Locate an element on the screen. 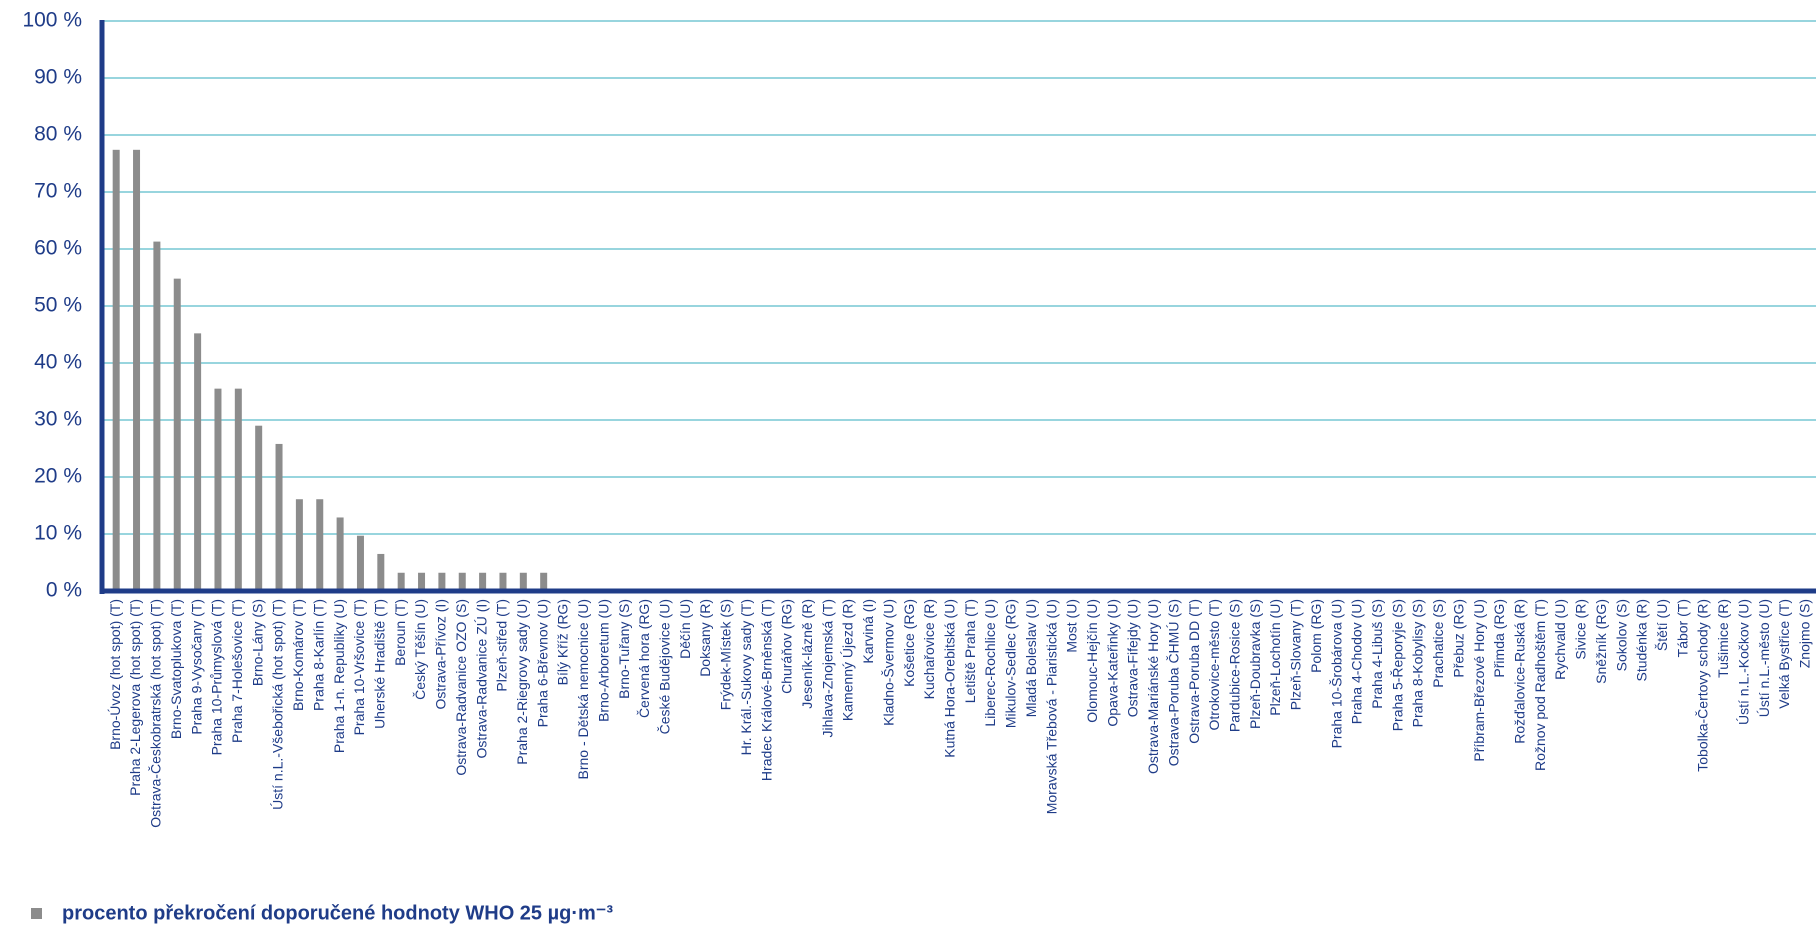 The width and height of the screenshot is (1816, 928). x-tick-label: Brno-Arboretum (U) is located at coordinates (603, 660).